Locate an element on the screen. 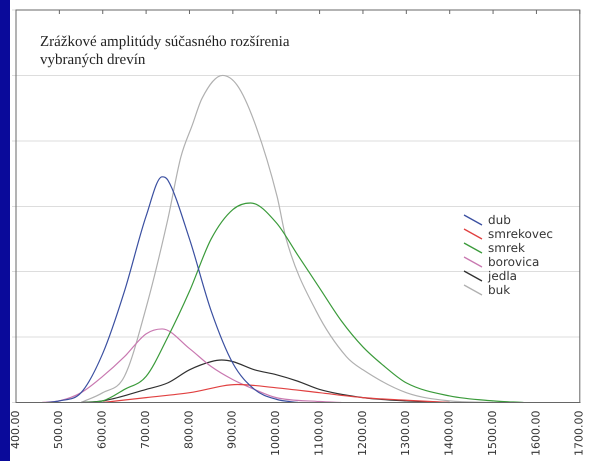 The height and width of the screenshot is (461, 596). x-tick-label: 600.00 is located at coordinates (102, 430).